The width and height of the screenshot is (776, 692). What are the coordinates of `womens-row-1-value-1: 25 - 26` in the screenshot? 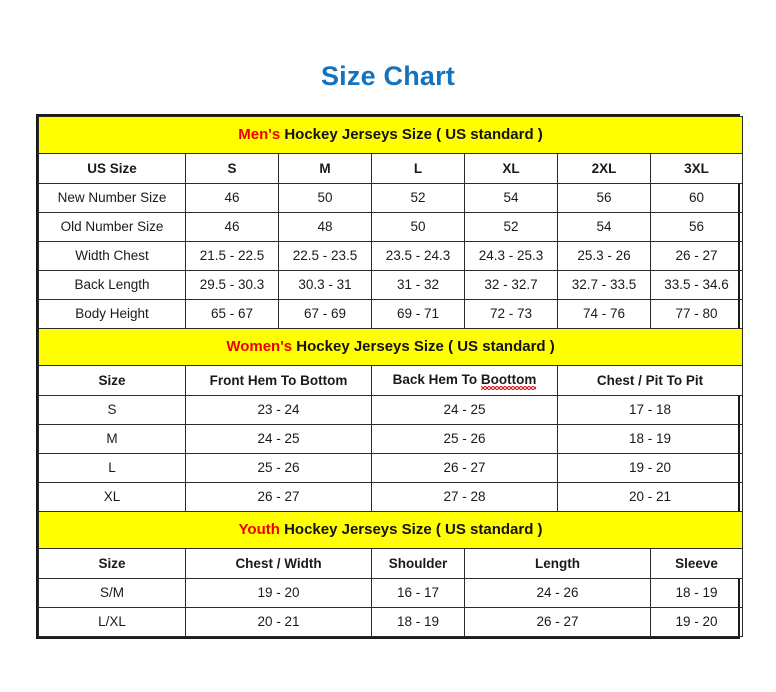 It's located at (464, 438).